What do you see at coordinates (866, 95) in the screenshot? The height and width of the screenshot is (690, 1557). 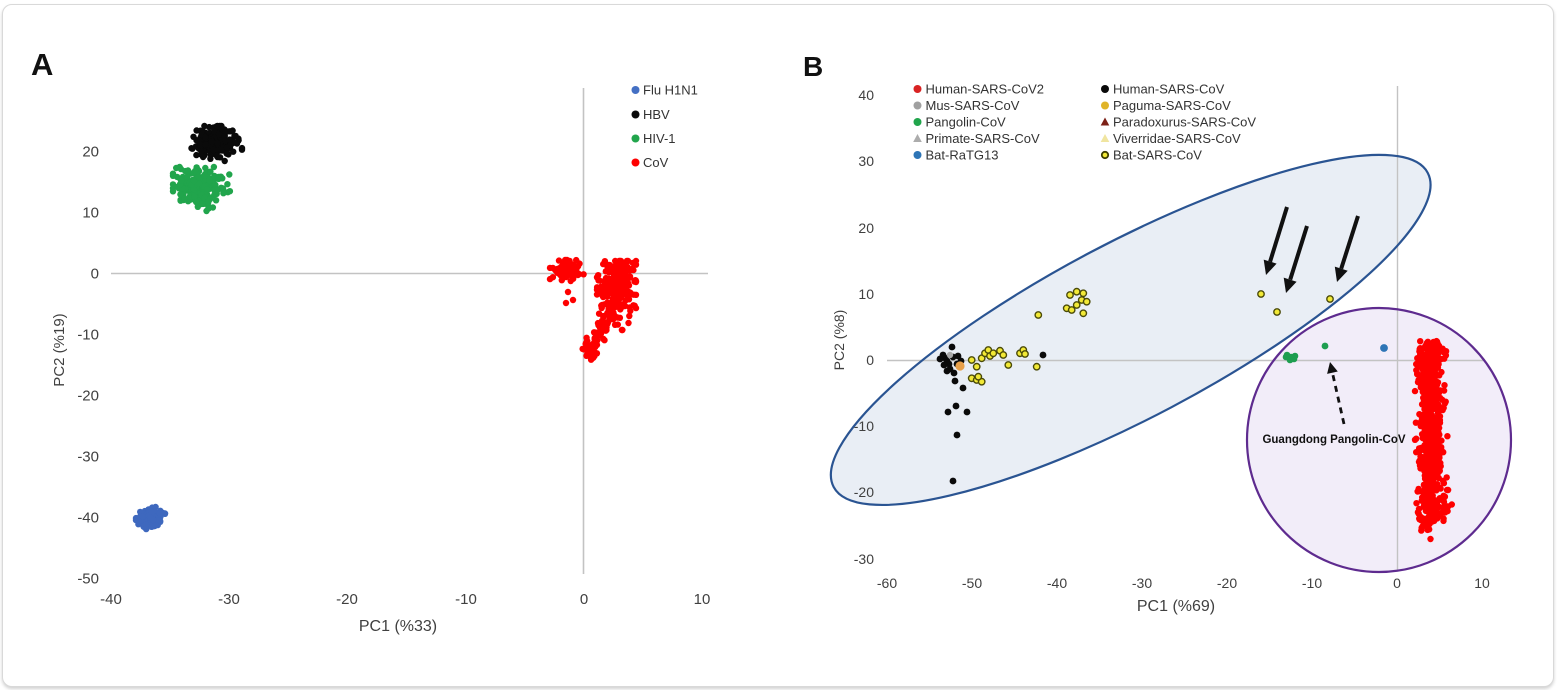 I see `svg-text: 40` at bounding box center [866, 95].